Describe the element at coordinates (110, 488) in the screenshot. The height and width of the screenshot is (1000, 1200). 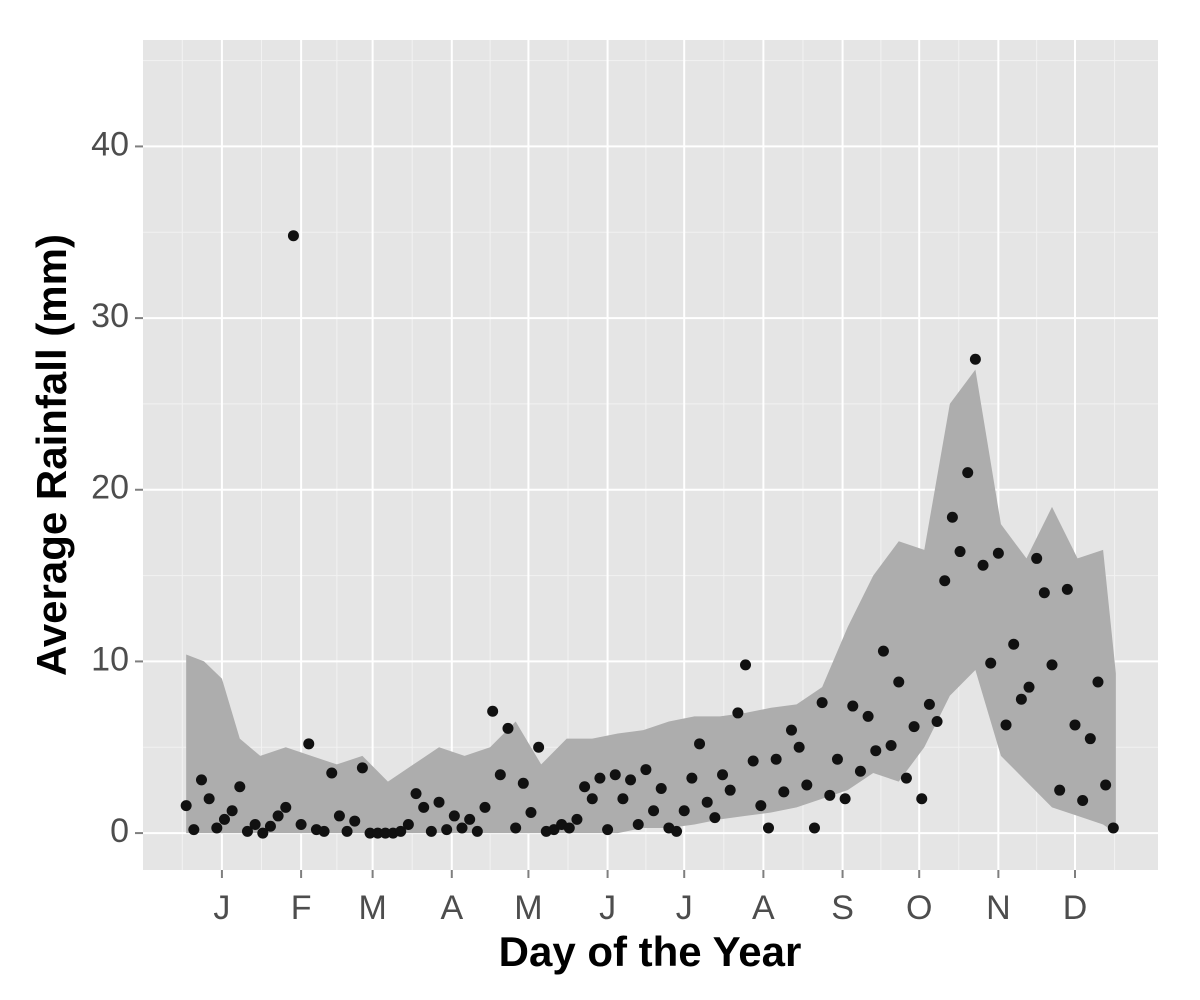
I see `y-tick-label: 20` at that location.